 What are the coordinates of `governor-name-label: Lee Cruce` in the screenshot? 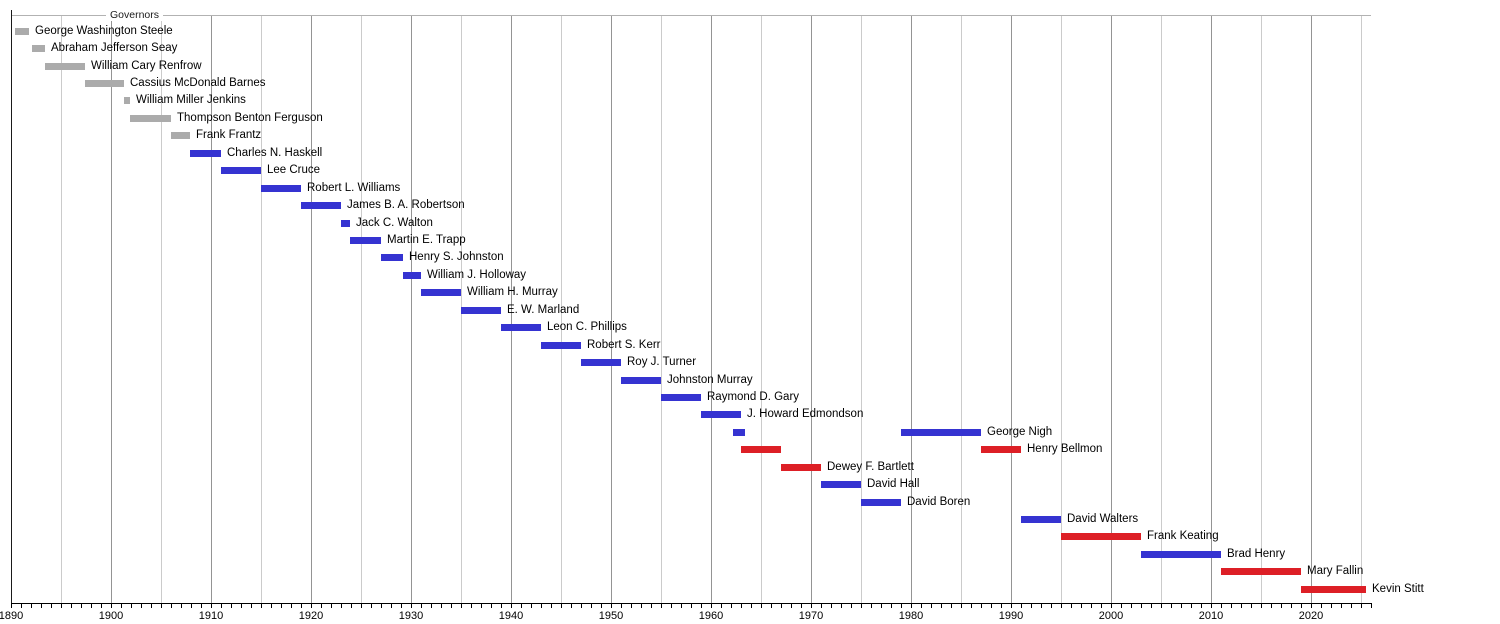 It's located at (294, 170).